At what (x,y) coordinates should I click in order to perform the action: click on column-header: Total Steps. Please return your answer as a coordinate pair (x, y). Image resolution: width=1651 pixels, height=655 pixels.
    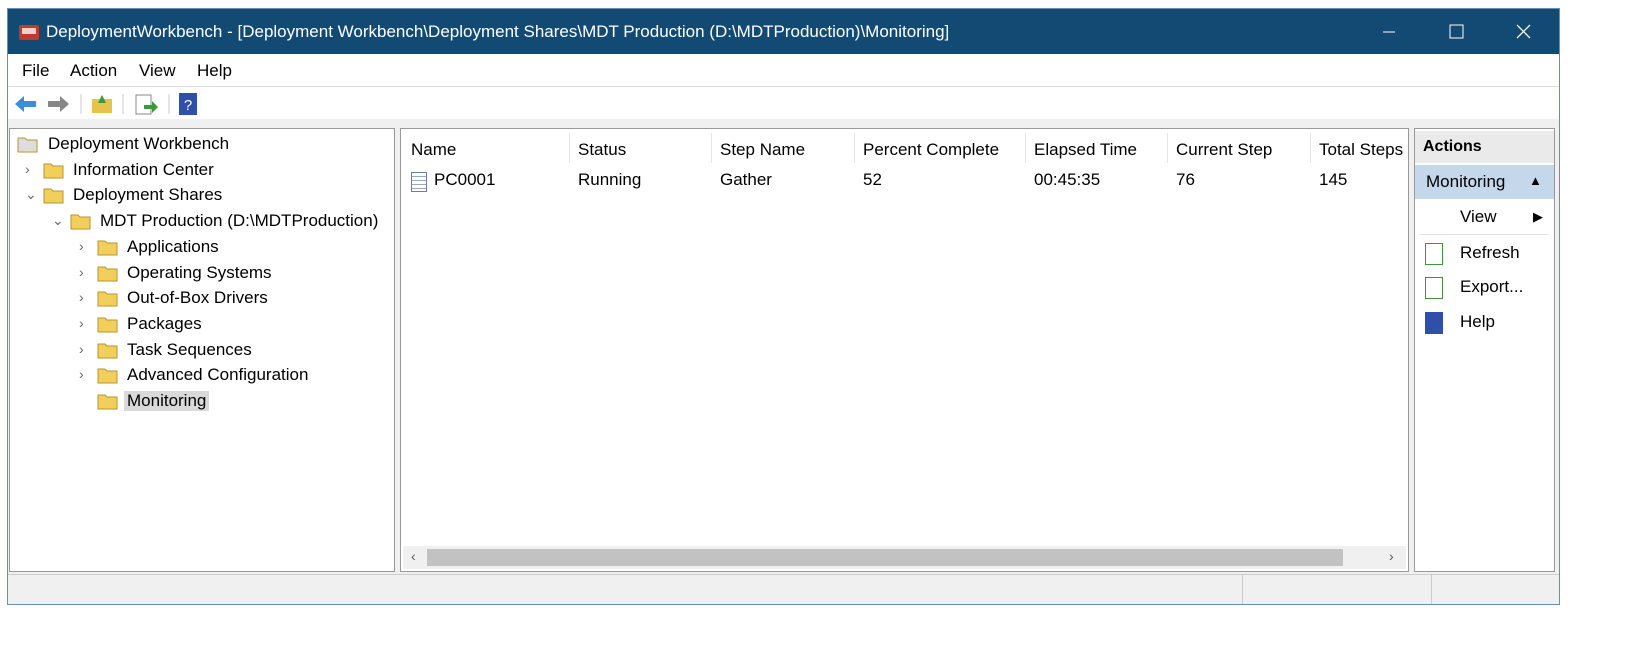
    Looking at the image, I should click on (1361, 149).